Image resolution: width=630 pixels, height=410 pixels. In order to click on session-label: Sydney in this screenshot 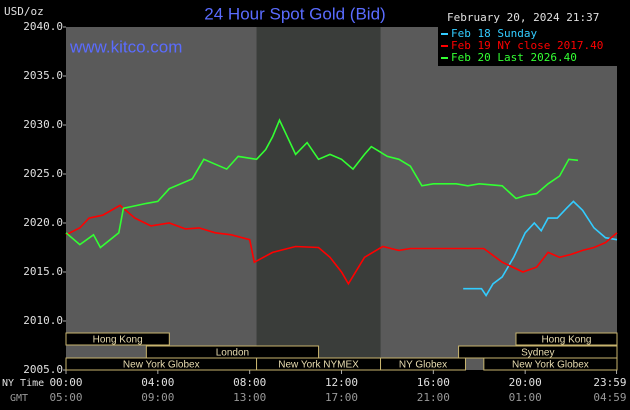, I will do `click(537, 353)`.